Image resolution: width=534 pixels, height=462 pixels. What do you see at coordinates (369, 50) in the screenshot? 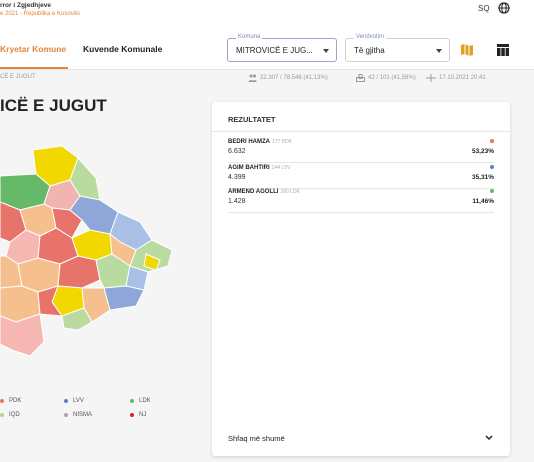
I see `vendvotim-select-value: Të gjitha` at bounding box center [369, 50].